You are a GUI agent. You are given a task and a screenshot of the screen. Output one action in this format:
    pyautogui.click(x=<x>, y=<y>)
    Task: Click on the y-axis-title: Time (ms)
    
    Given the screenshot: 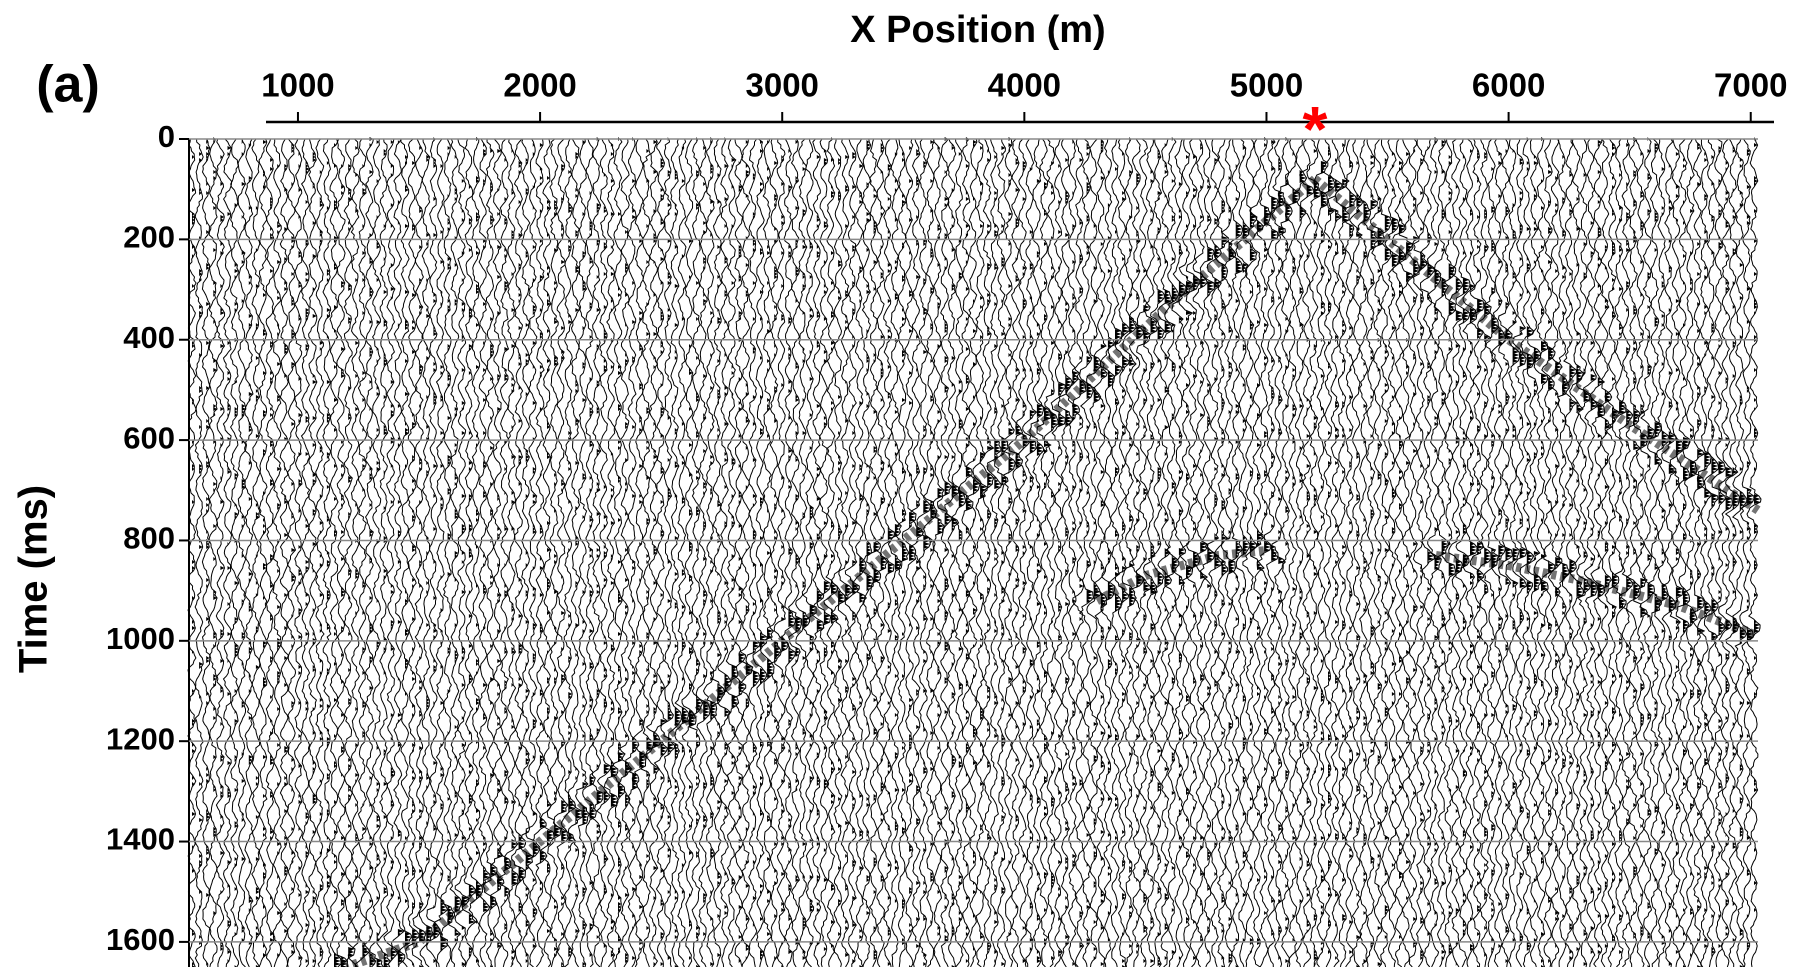 What is the action you would take?
    pyautogui.click(x=34, y=579)
    